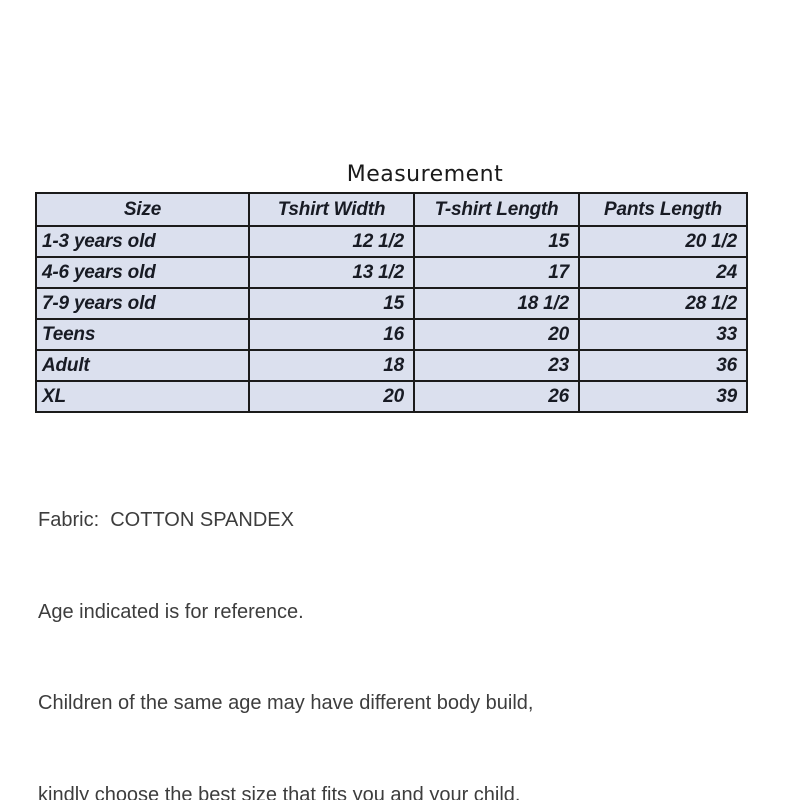 The height and width of the screenshot is (800, 800). Describe the element at coordinates (142, 365) in the screenshot. I see `size-cell: Adult` at that location.